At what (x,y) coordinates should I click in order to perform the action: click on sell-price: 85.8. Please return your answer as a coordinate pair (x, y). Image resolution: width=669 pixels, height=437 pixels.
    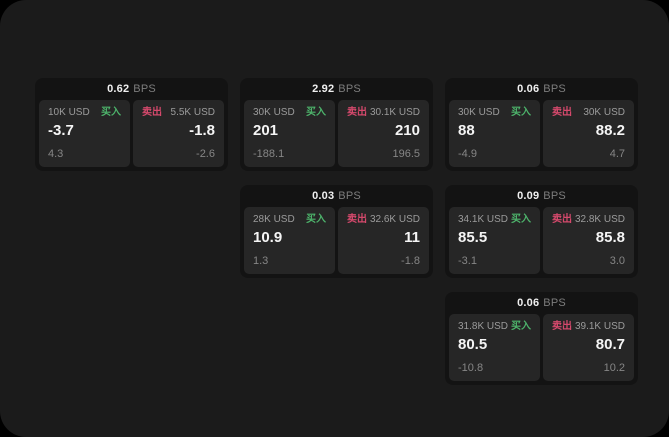
    Looking at the image, I should click on (610, 237).